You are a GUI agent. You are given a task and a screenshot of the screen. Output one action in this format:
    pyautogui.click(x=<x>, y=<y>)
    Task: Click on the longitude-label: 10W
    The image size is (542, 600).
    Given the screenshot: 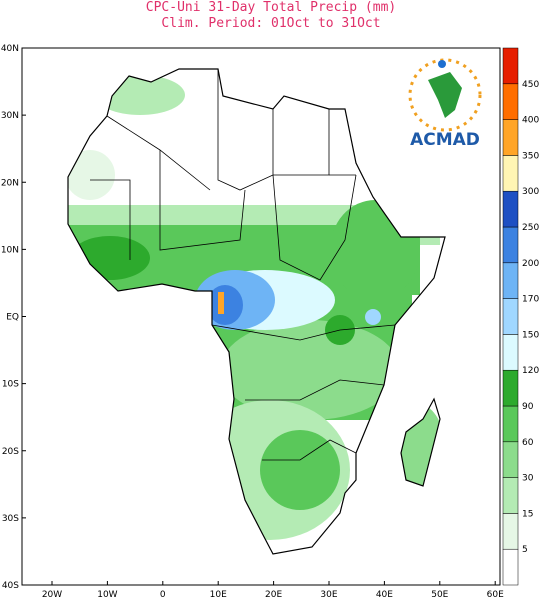 What is the action you would take?
    pyautogui.click(x=107, y=595)
    